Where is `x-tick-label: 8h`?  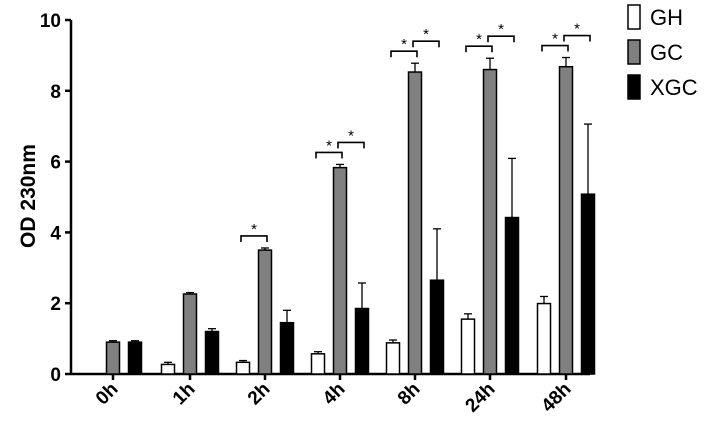
x-tick-label: 8h is located at coordinates (409, 394).